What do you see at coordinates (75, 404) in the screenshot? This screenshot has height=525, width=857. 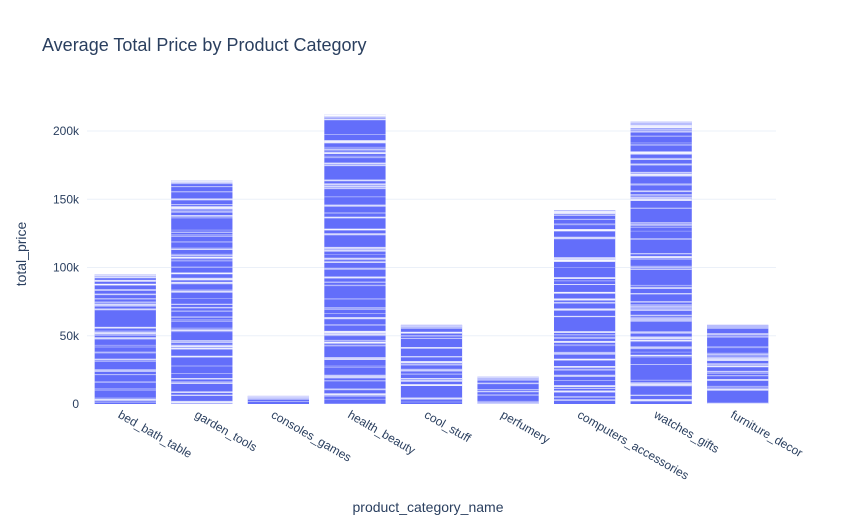 I see `y-tick-label: 0` at bounding box center [75, 404].